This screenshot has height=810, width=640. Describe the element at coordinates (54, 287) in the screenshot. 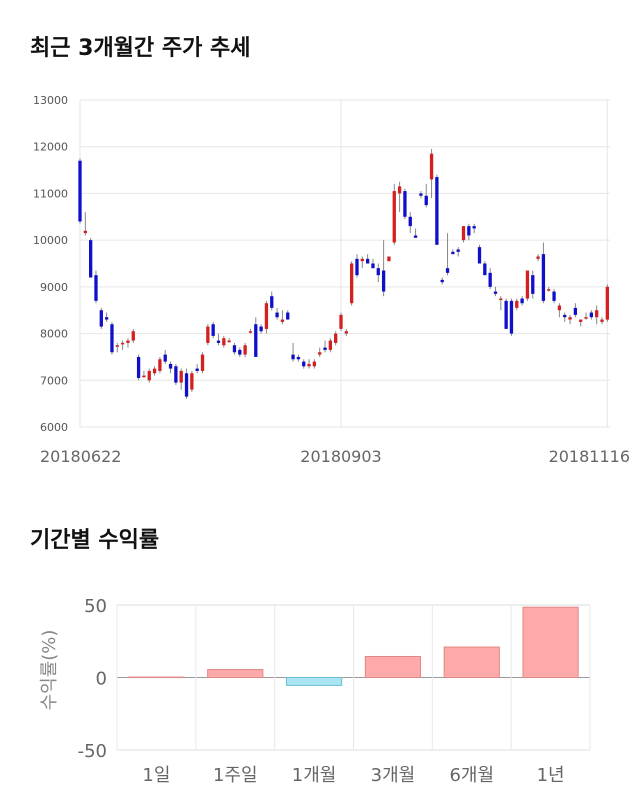

I see `y-tick-label: 9000` at that location.